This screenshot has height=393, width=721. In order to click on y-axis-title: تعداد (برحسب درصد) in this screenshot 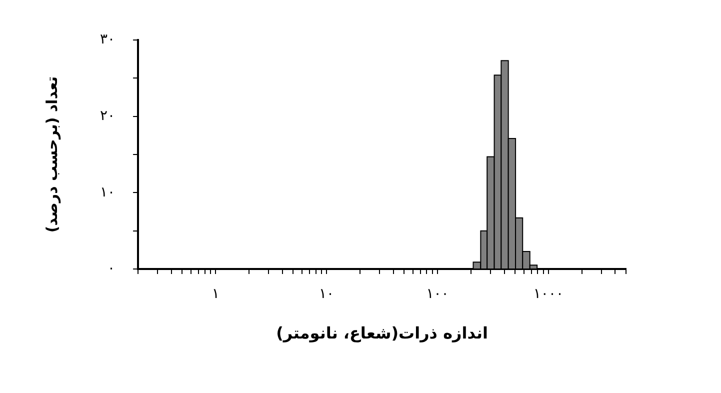, I will do `click(51, 154)`.